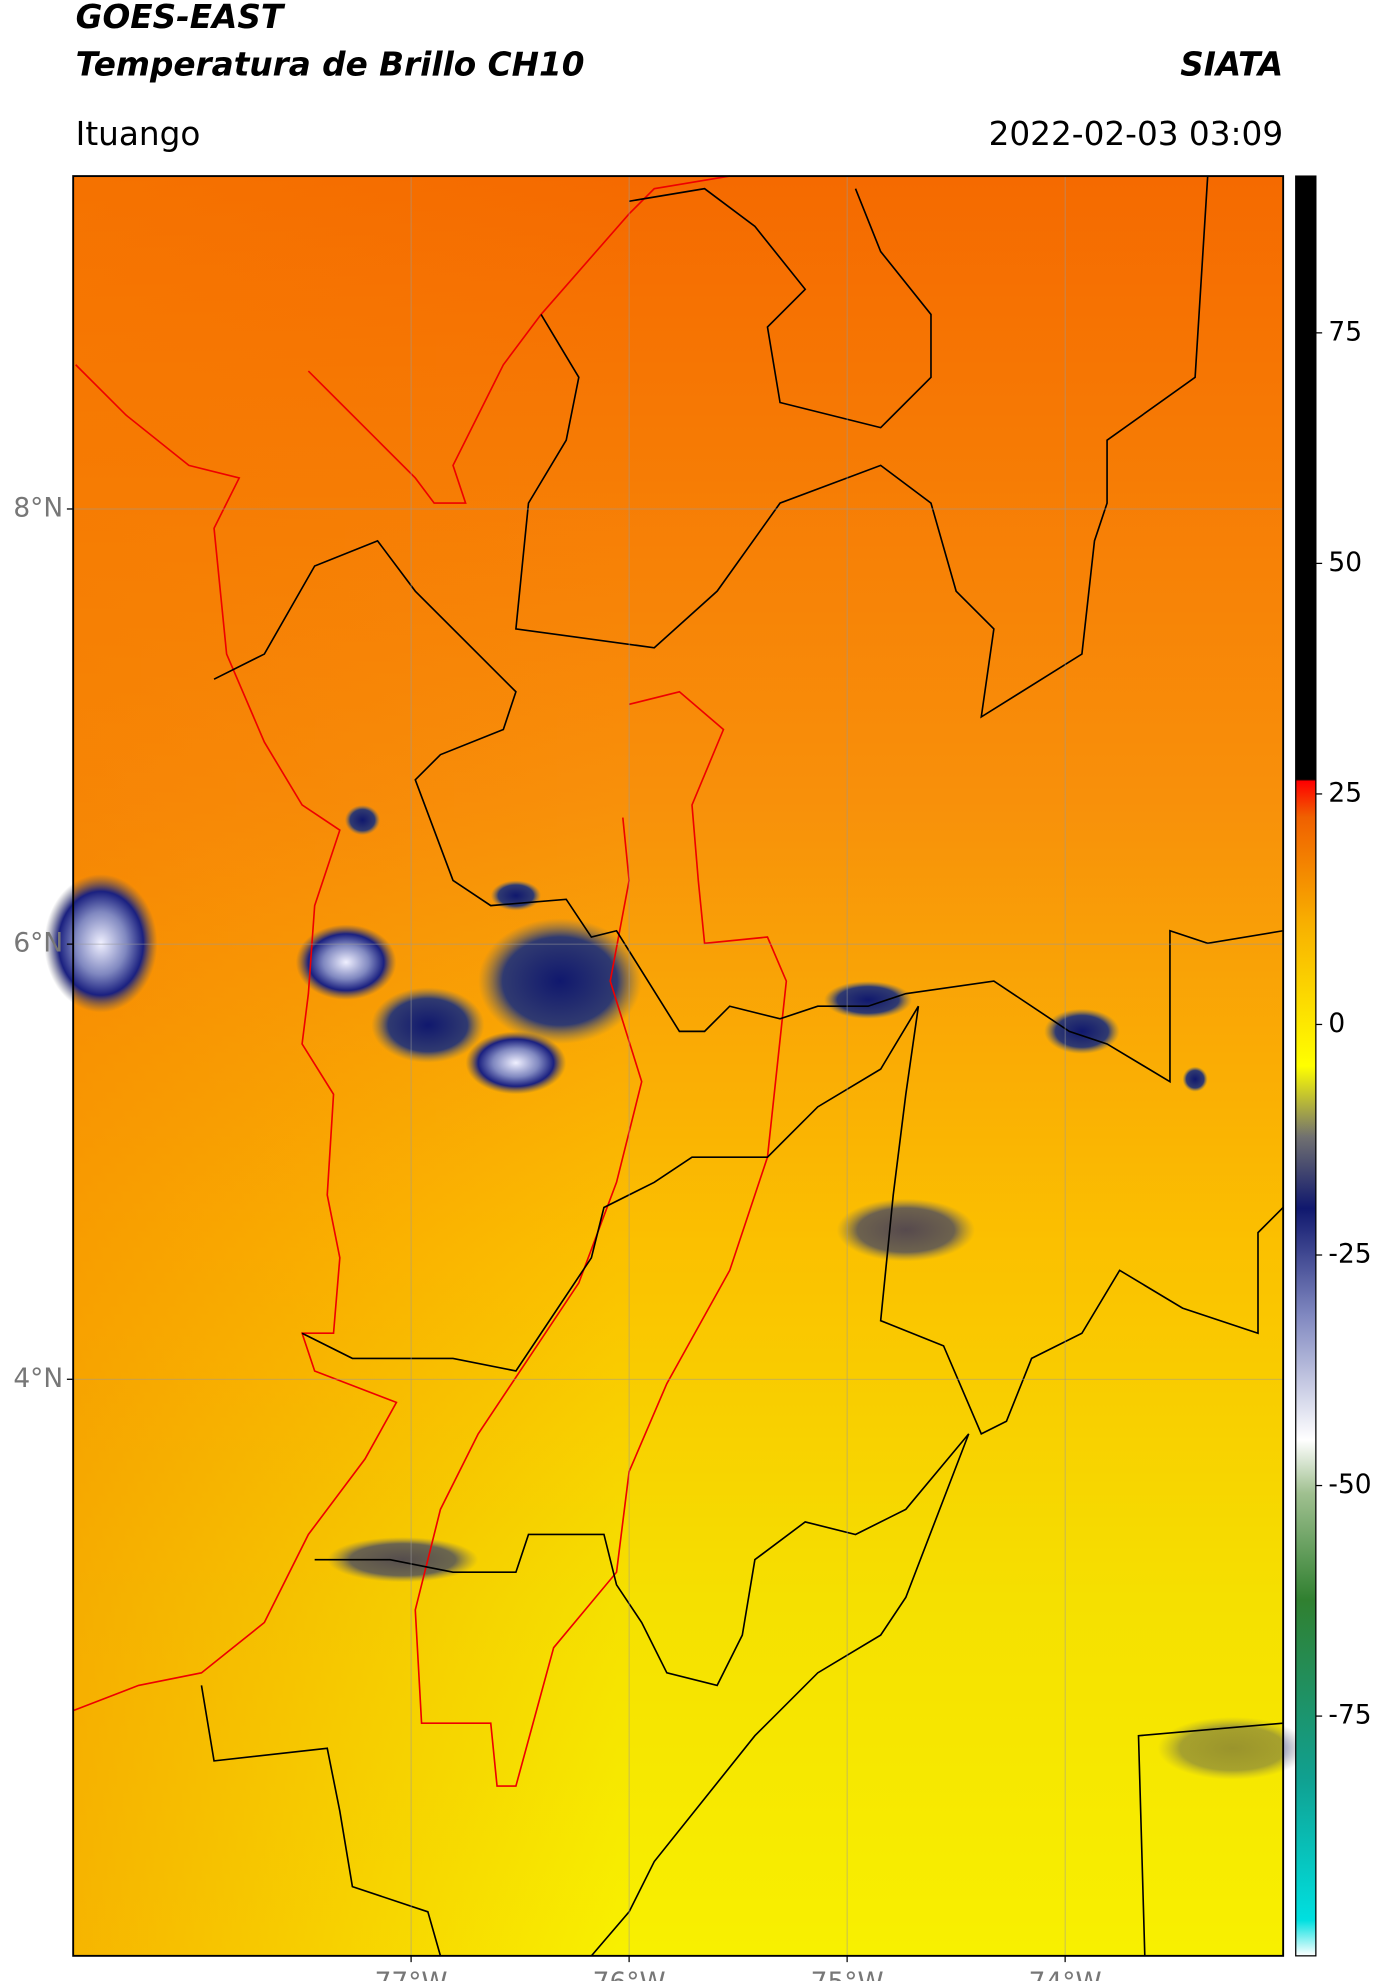 This screenshot has width=1384, height=1981. What do you see at coordinates (38, 507) in the screenshot?
I see `y-tick-label: 8°N` at bounding box center [38, 507].